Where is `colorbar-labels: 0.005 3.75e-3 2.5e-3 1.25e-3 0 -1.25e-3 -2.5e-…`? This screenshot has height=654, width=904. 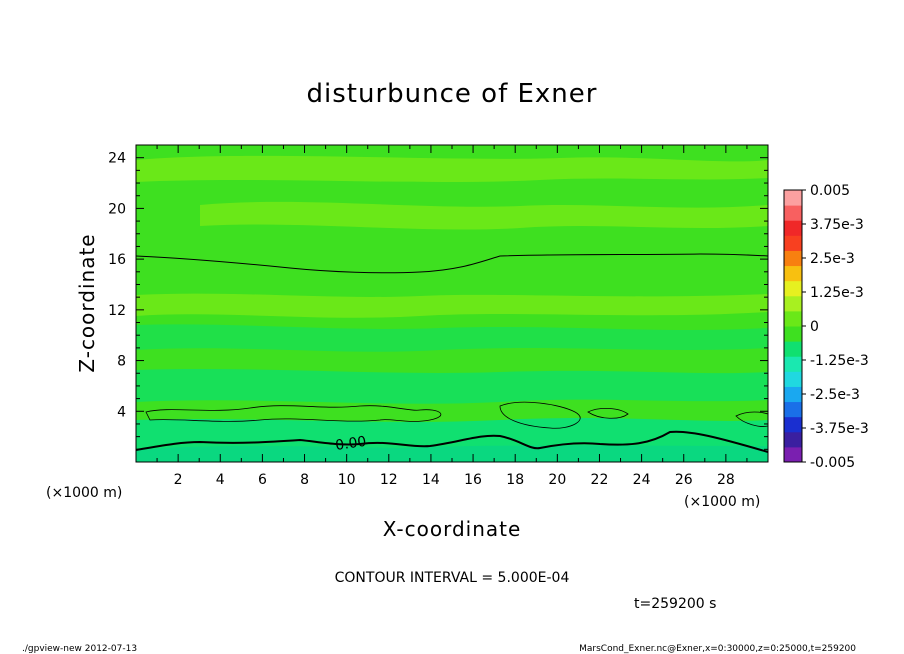
colorbar-labels: 0.005 3.75e-3 2.5e-3 1.25e-3 0 -1.25e-3 -2.5e-… is located at coordinates (835, 327).